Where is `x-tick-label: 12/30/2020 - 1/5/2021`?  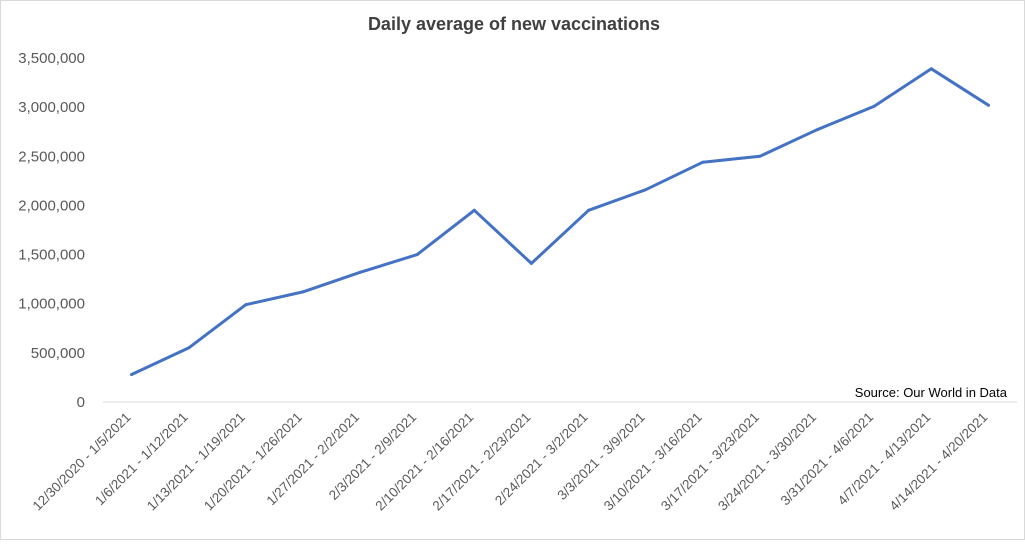
x-tick-label: 12/30/2020 - 1/5/2021 is located at coordinates (82, 462).